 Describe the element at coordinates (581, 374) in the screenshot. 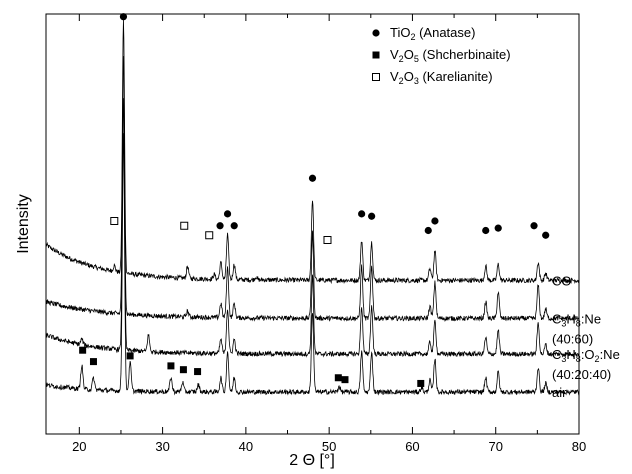

I see `series-label-line2-2: (40:20:40)` at that location.